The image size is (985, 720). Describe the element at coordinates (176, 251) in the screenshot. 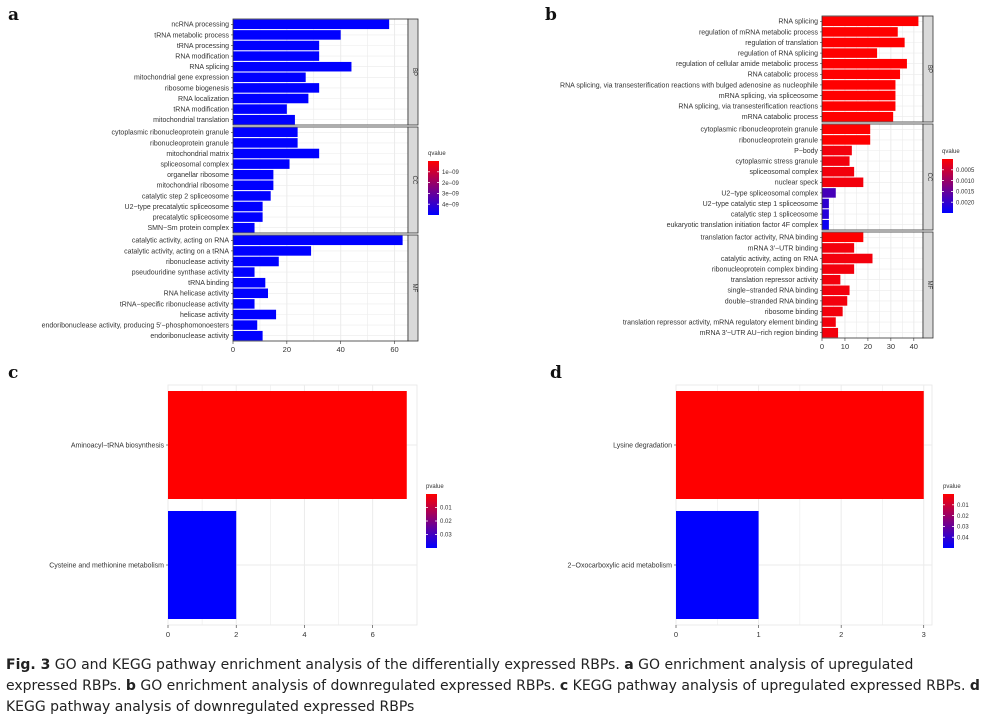

I see `category-label: catalytic activity, acting on a tRNA` at that location.